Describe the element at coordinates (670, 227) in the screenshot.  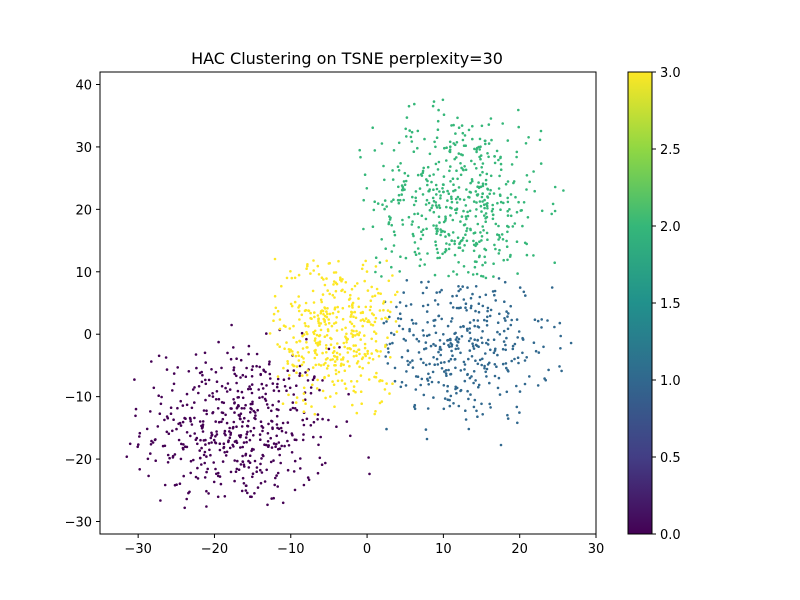
I see `colorbar-tick-label: 2.0` at that location.